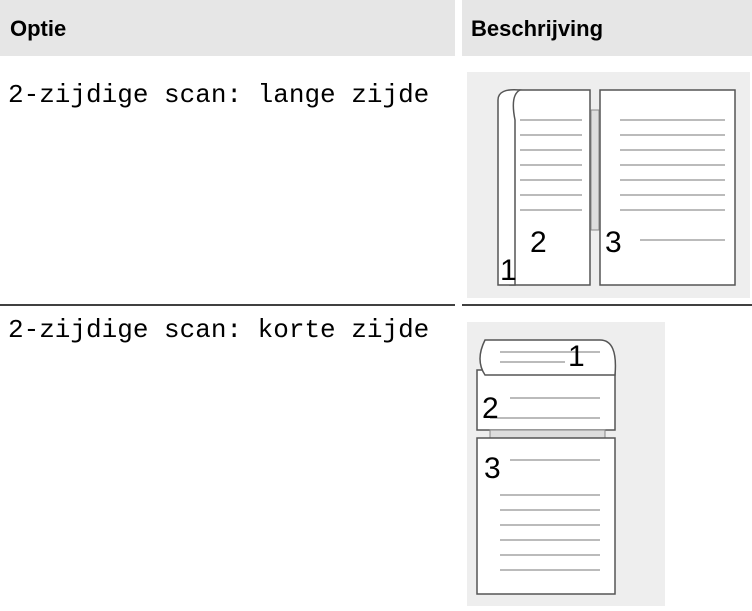 The image size is (752, 611). What do you see at coordinates (537, 28) in the screenshot?
I see `header-text: Beschrijving` at bounding box center [537, 28].